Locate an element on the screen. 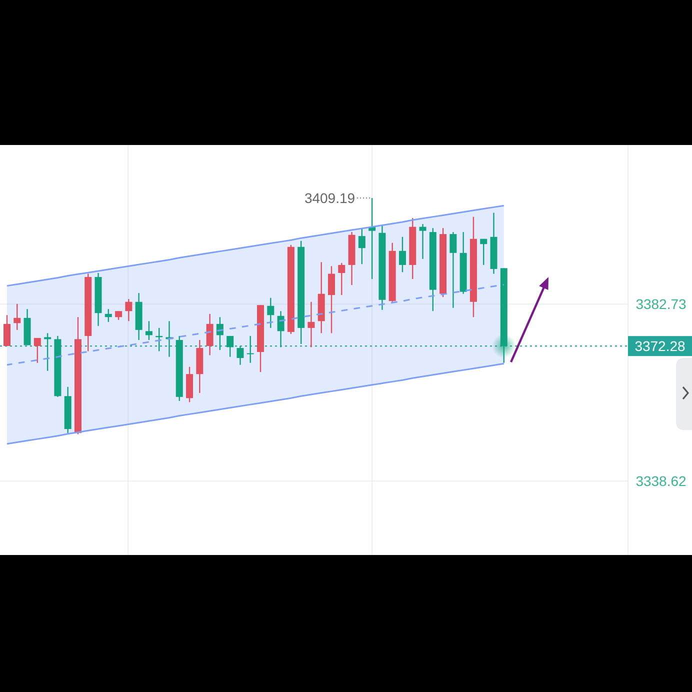 This screenshot has width=692, height=692. y-tick-label: 3338.62 is located at coordinates (661, 481).